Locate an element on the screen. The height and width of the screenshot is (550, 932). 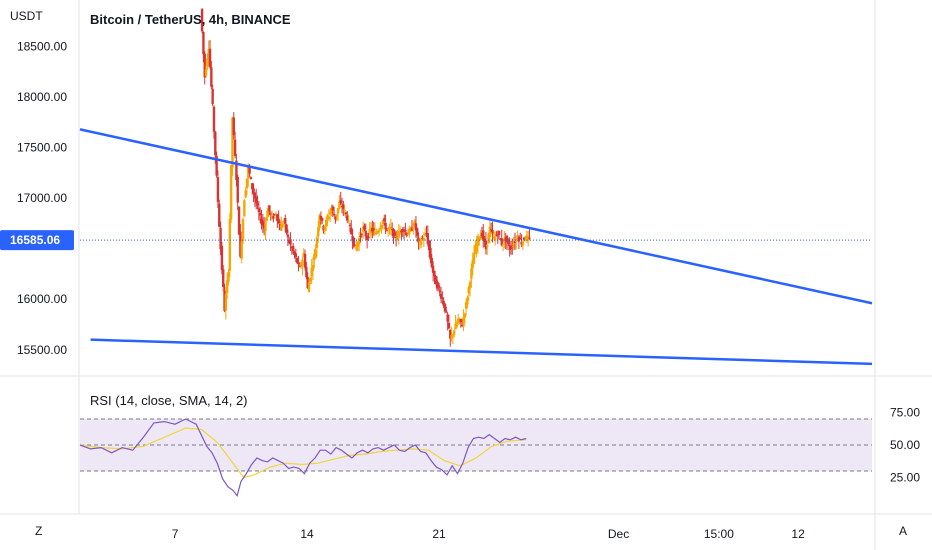
zoom-button-label: Z is located at coordinates (38, 531).